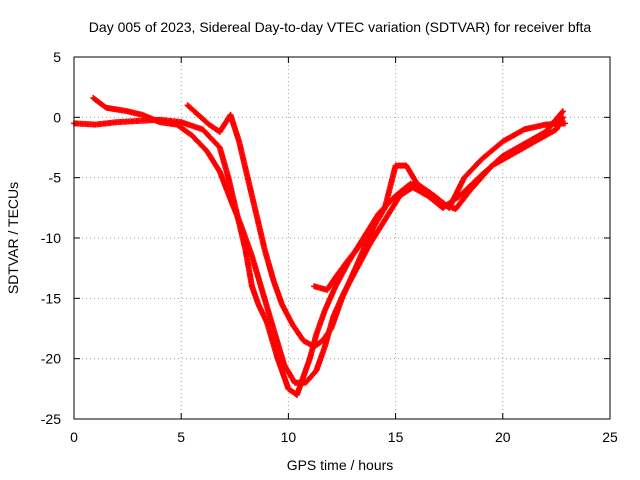 This screenshot has width=640, height=480. Describe the element at coordinates (74, 437) in the screenshot. I see `x-tick-label: 0` at that location.